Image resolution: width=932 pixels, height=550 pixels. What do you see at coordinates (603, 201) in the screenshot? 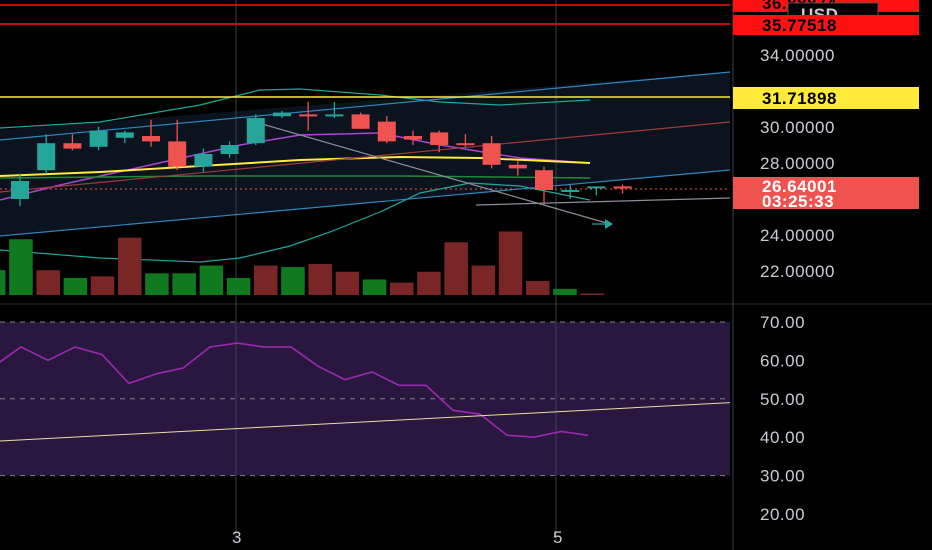
I see `support-trendline` at bounding box center [603, 201].